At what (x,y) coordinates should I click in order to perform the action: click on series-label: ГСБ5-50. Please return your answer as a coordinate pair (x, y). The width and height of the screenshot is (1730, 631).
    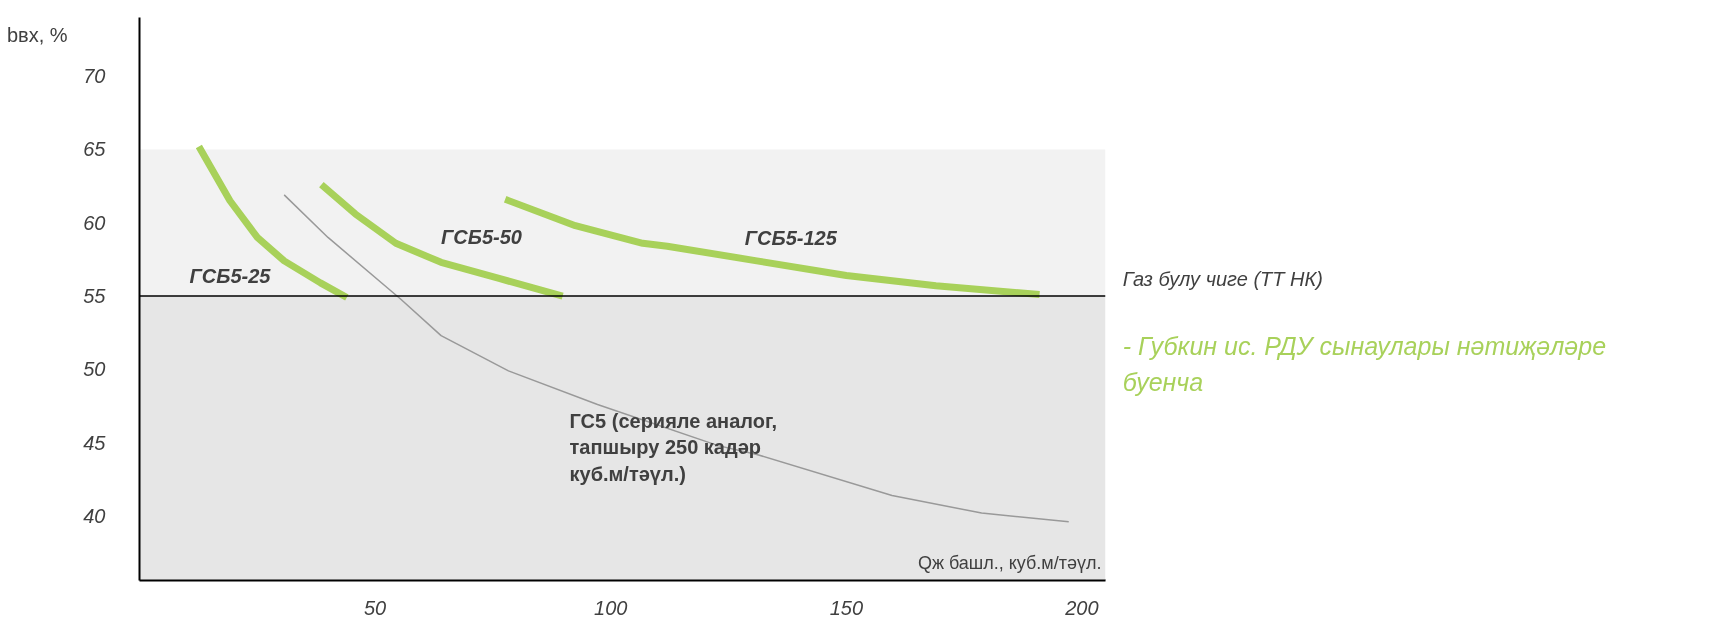
    Looking at the image, I should click on (481, 237).